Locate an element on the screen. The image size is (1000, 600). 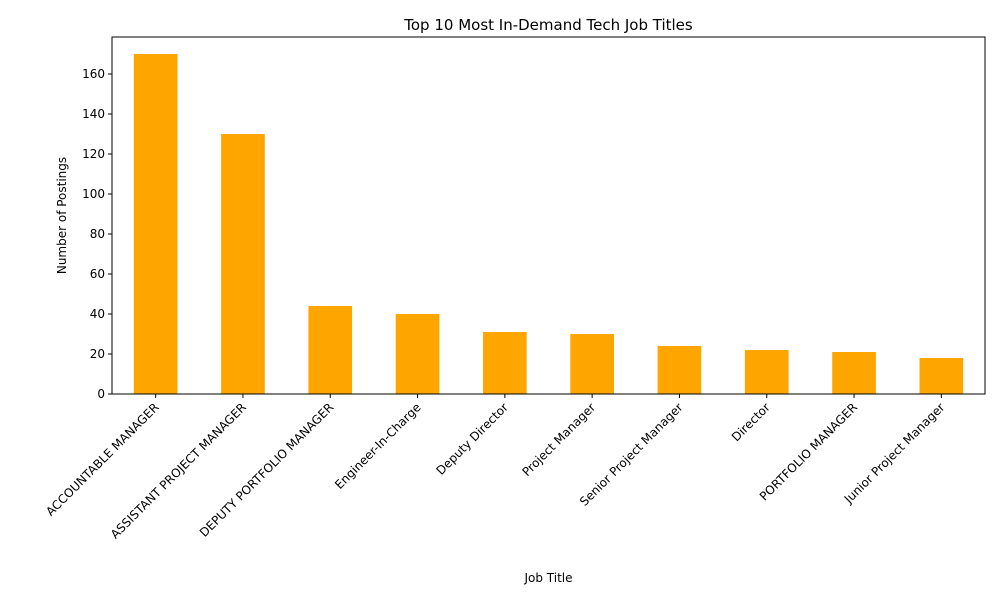
x-tick-label-3: Engineer-In-Charge is located at coordinates (378, 446).